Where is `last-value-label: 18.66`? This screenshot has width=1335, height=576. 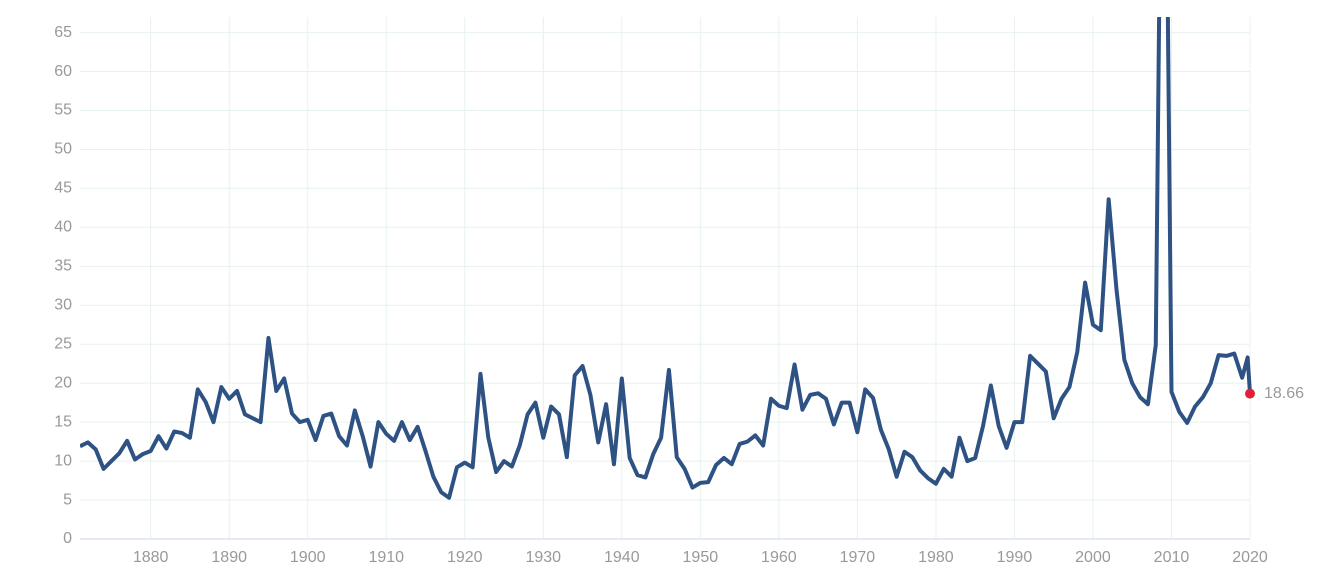
last-value-label: 18.66 is located at coordinates (1284, 393).